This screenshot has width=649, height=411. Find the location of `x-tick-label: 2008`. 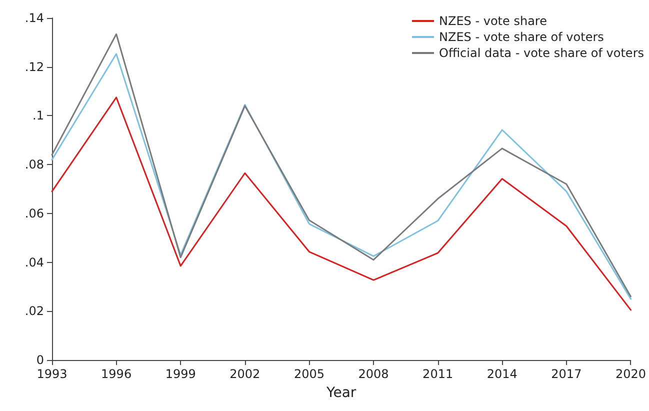

x-tick-label: 2008 is located at coordinates (373, 374).